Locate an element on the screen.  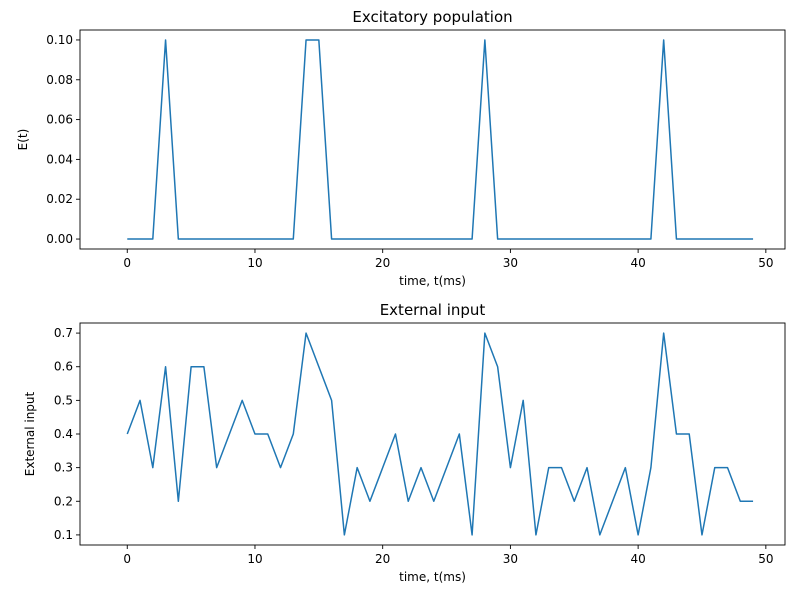
excitatory-population-ytick-label: 0.06 is located at coordinates (59, 120).